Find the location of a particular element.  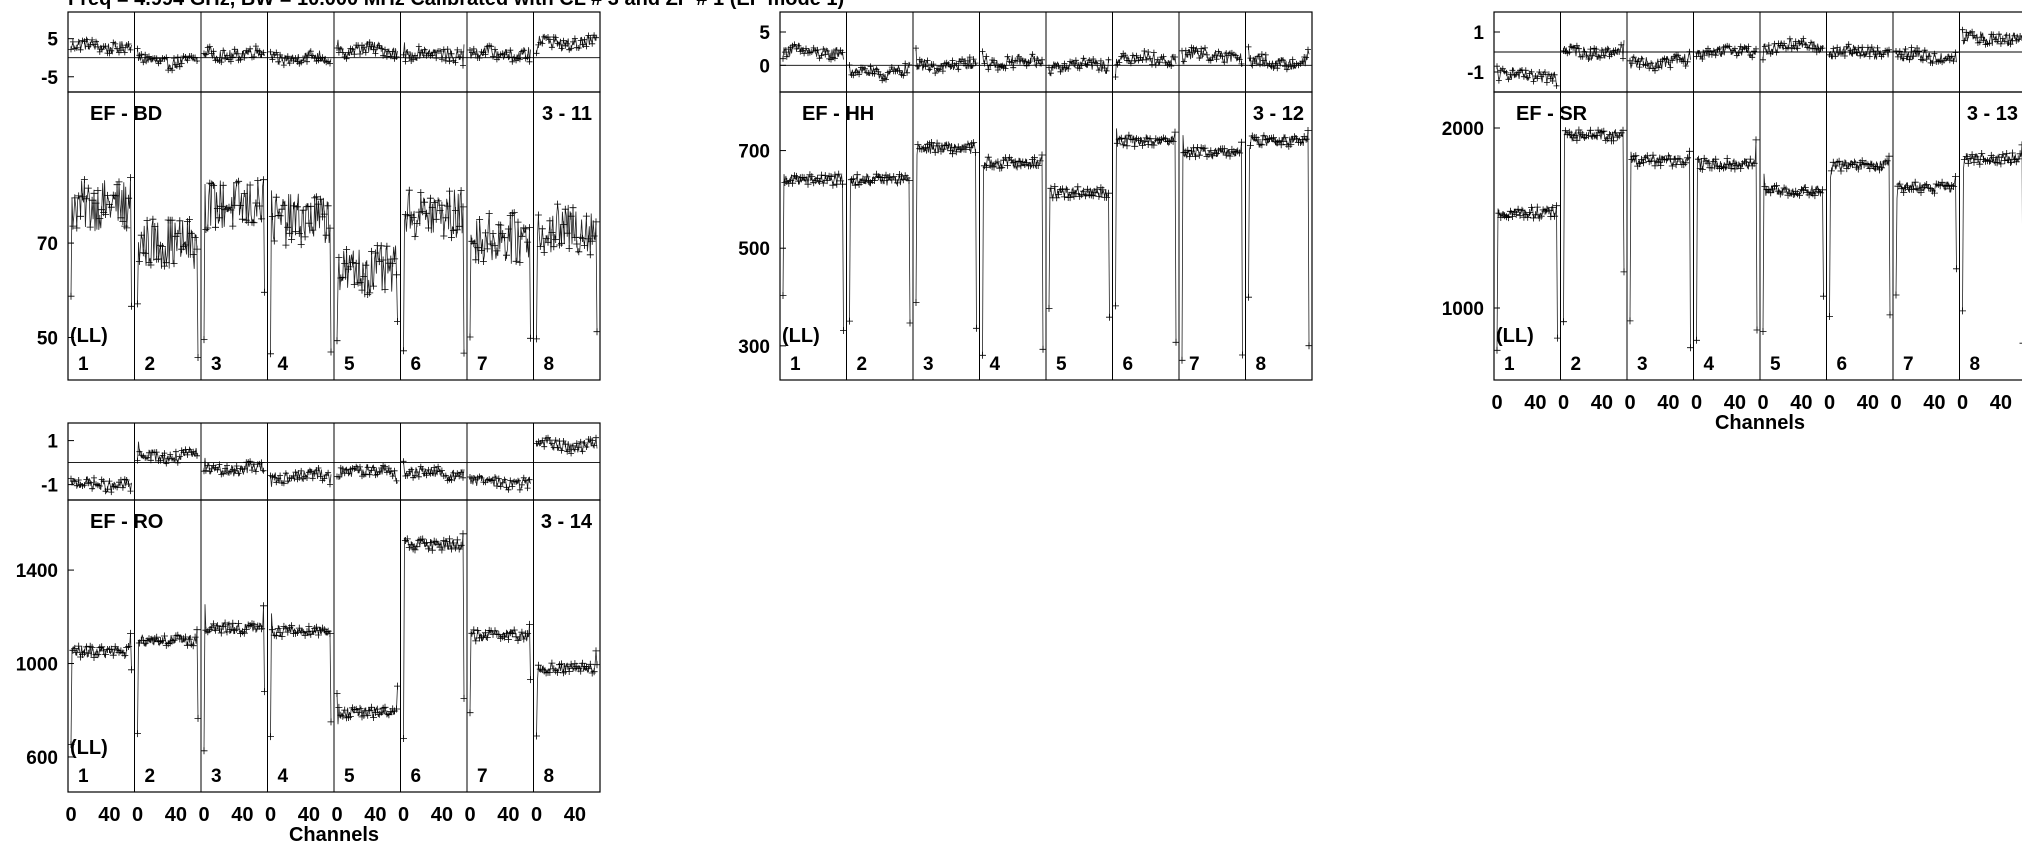

amp-tick-label: 1000 is located at coordinates (37, 665).